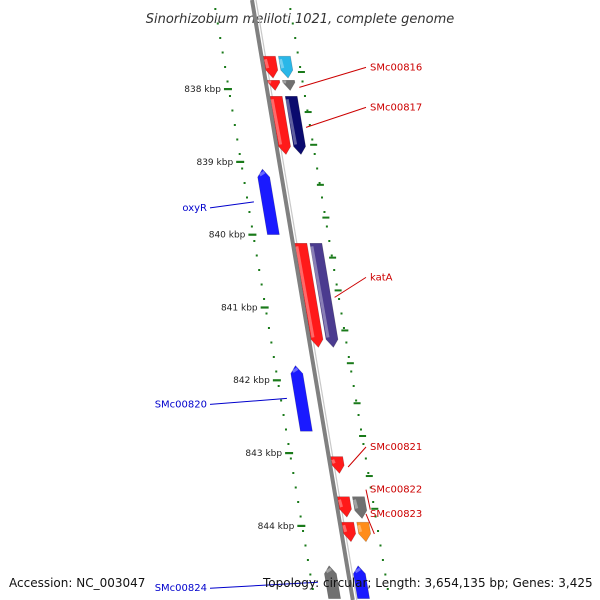 The image size is (600, 600). What do you see at coordinates (286, 67) in the screenshot?
I see `gene-arrow-g1` at bounding box center [286, 67].